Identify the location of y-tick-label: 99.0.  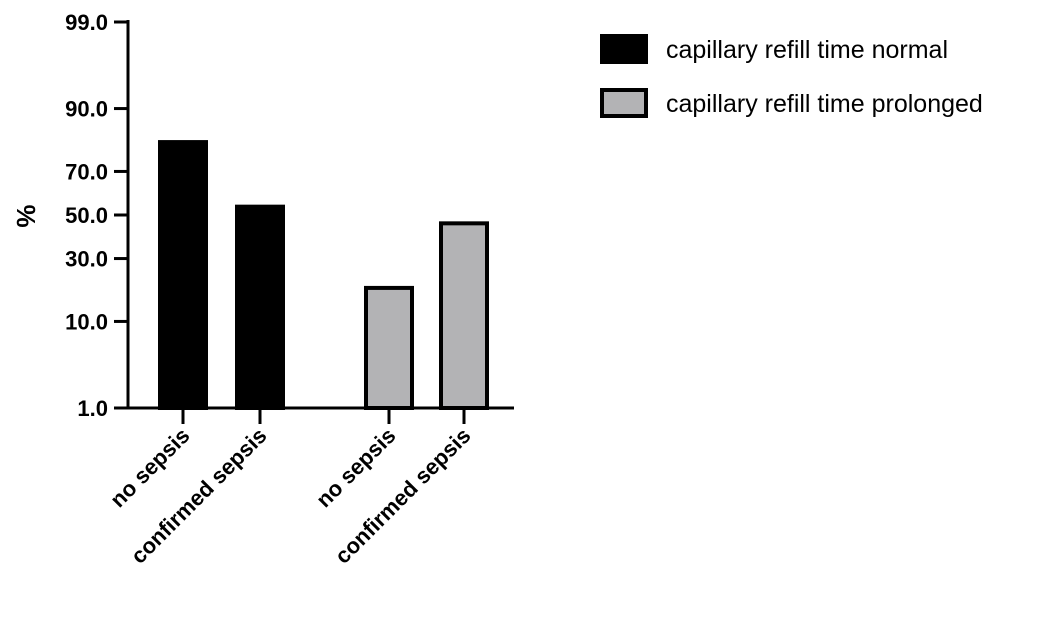
(86, 22).